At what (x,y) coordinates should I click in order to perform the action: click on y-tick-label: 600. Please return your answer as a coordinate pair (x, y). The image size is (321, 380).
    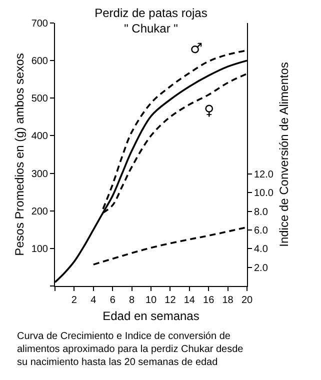
    Looking at the image, I should click on (39, 62).